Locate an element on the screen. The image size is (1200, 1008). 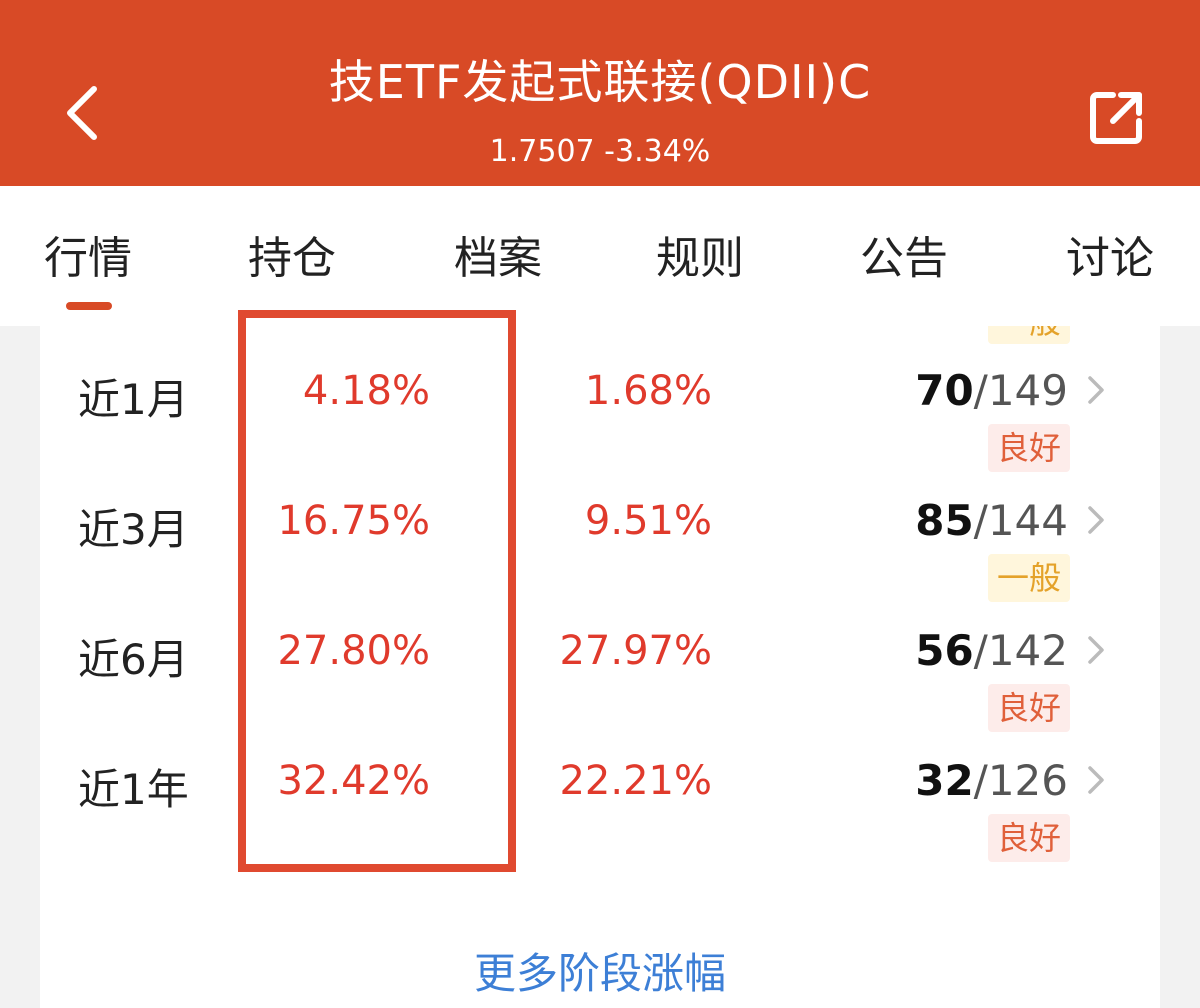
rank-value: 70/149 is located at coordinates (974, 390).